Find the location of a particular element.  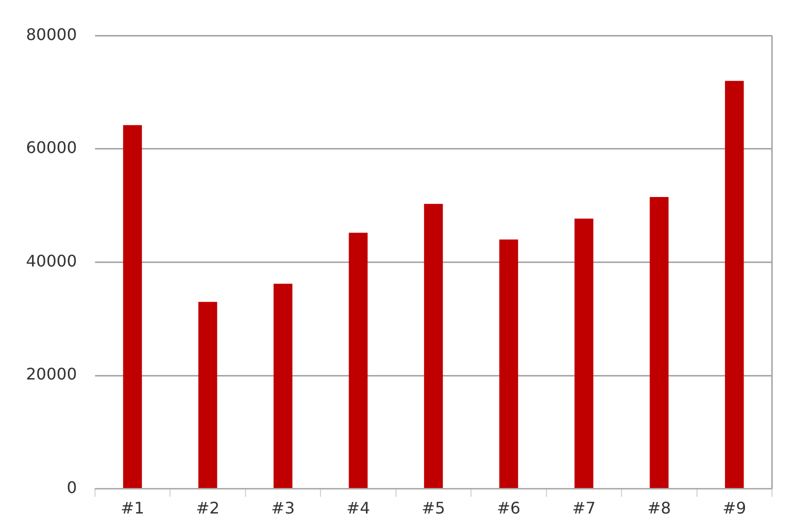

y-tick-label: 40000 is located at coordinates (51, 260).